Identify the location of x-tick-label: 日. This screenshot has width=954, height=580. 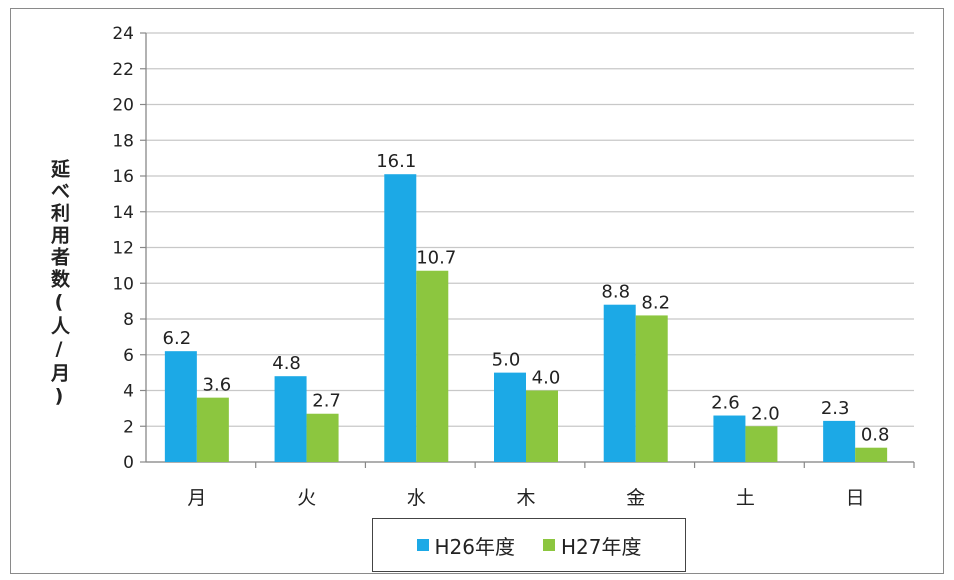
(855, 498).